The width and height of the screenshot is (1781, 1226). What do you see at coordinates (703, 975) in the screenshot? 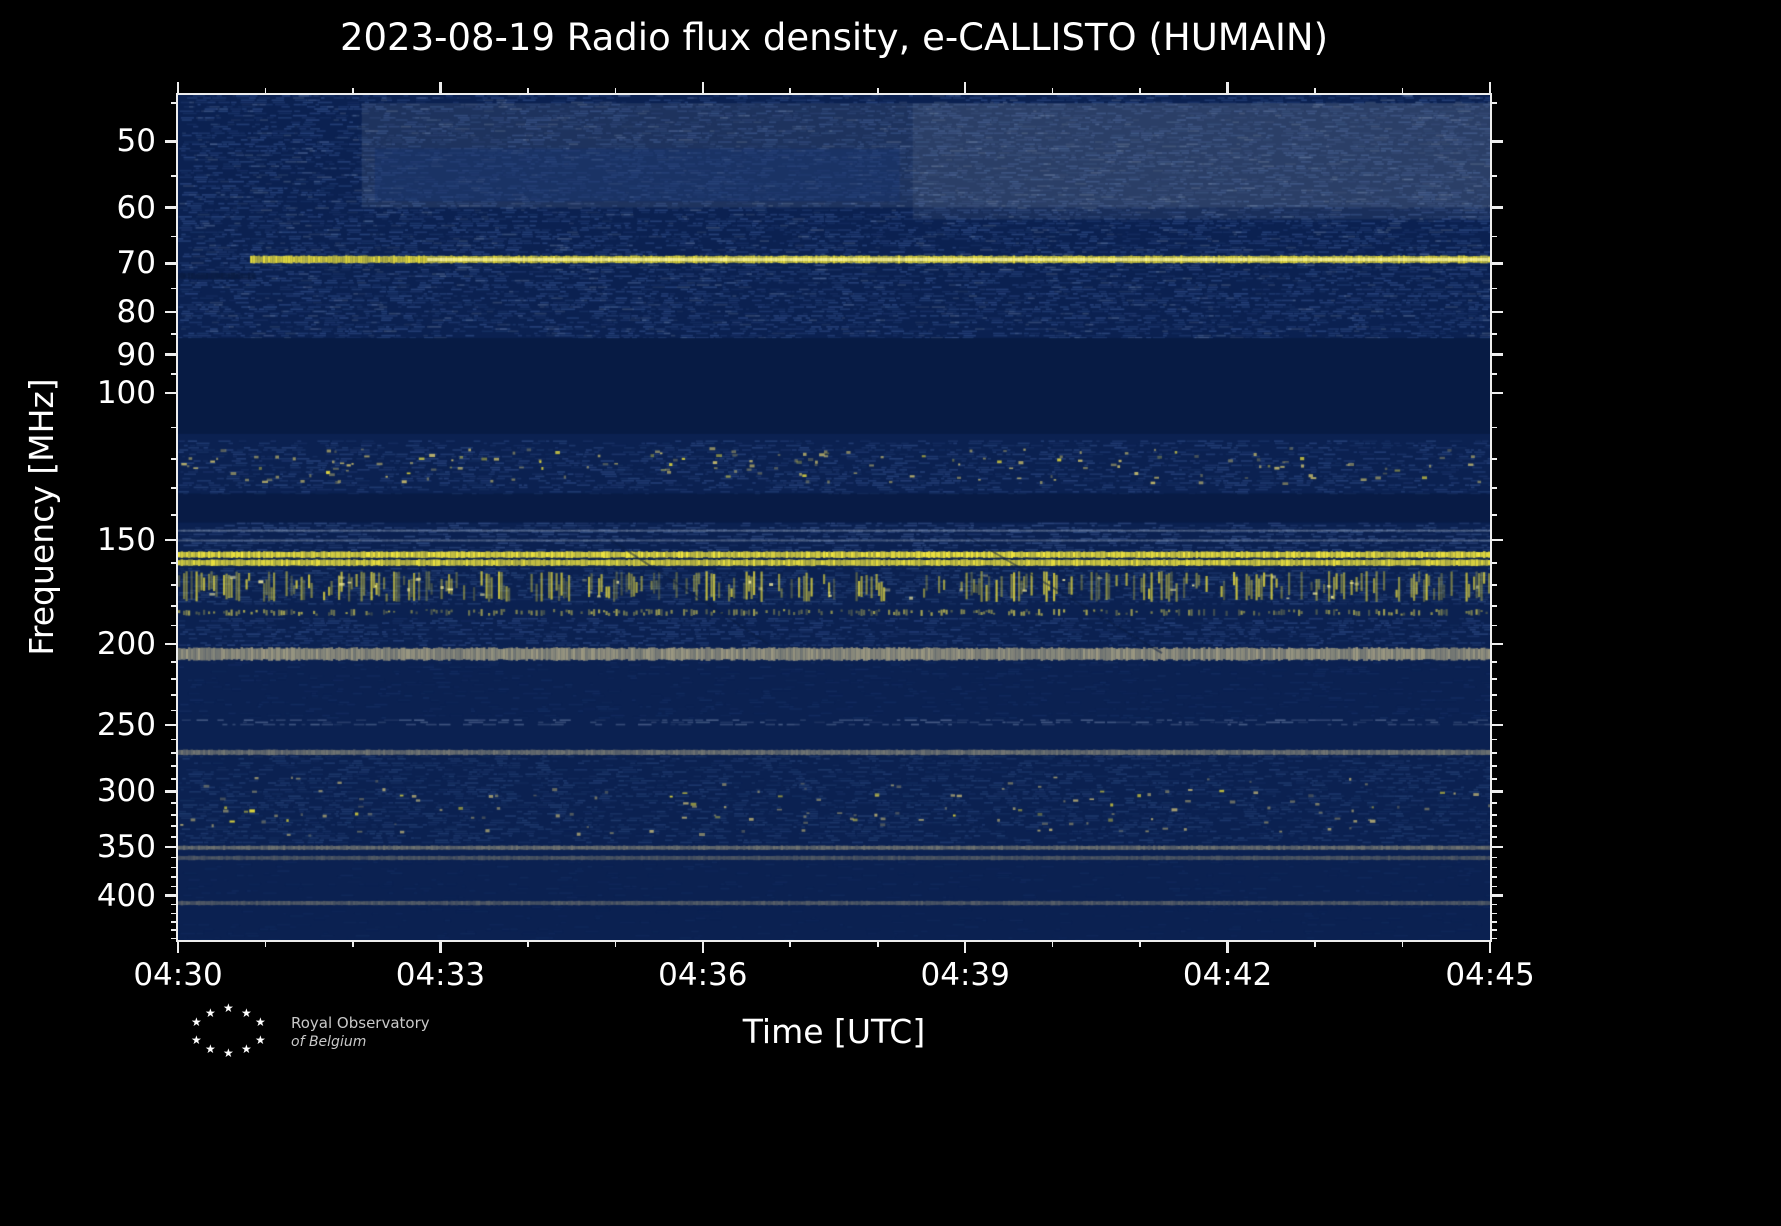
I see `x-tick-label: 04:36` at bounding box center [703, 975].